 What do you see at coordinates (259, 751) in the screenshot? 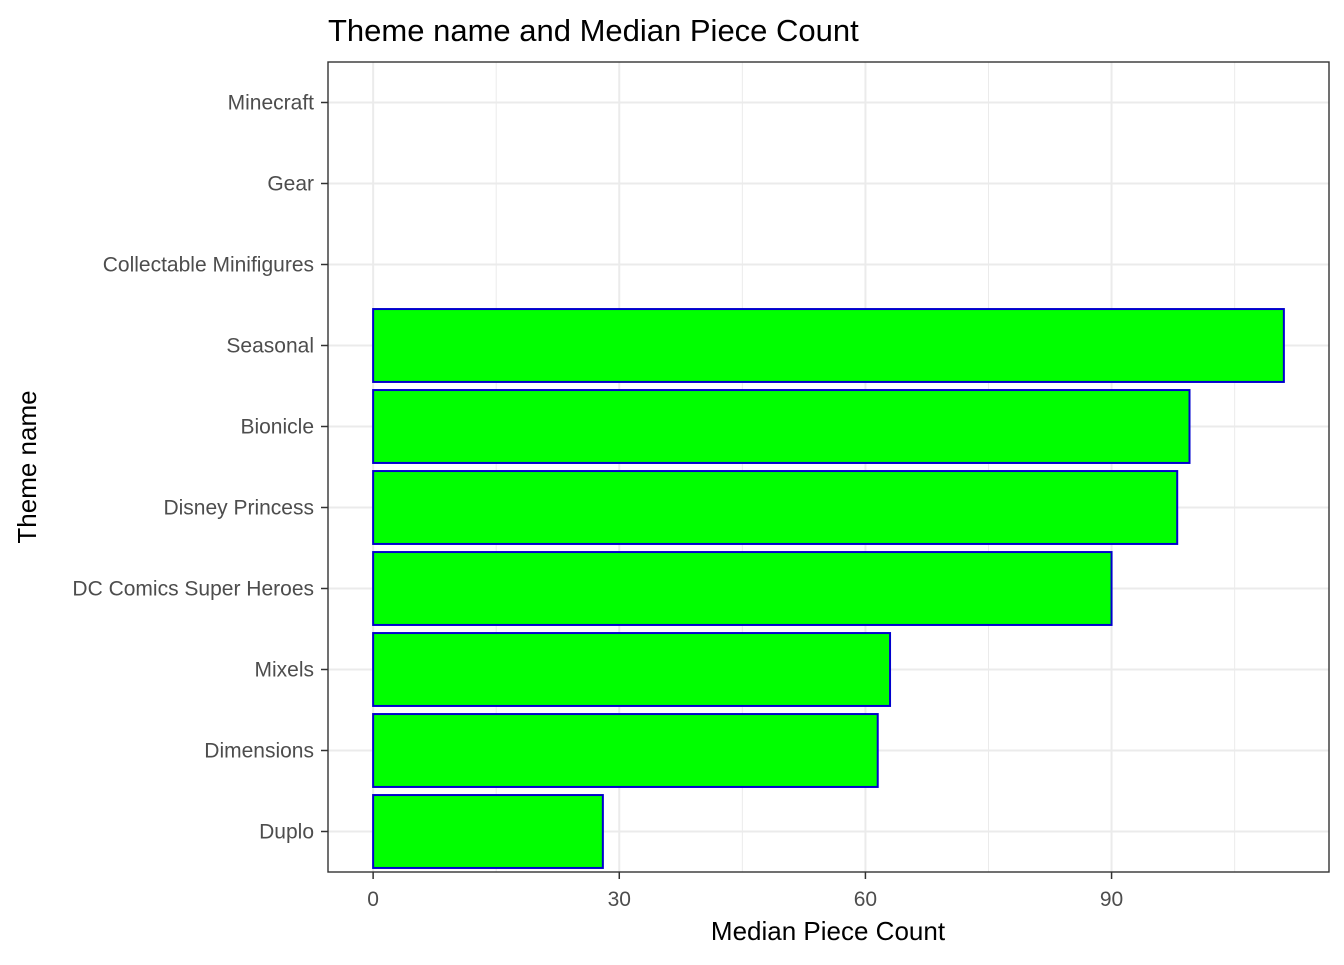
I see `y-tick-label: Dimensions` at bounding box center [259, 751].